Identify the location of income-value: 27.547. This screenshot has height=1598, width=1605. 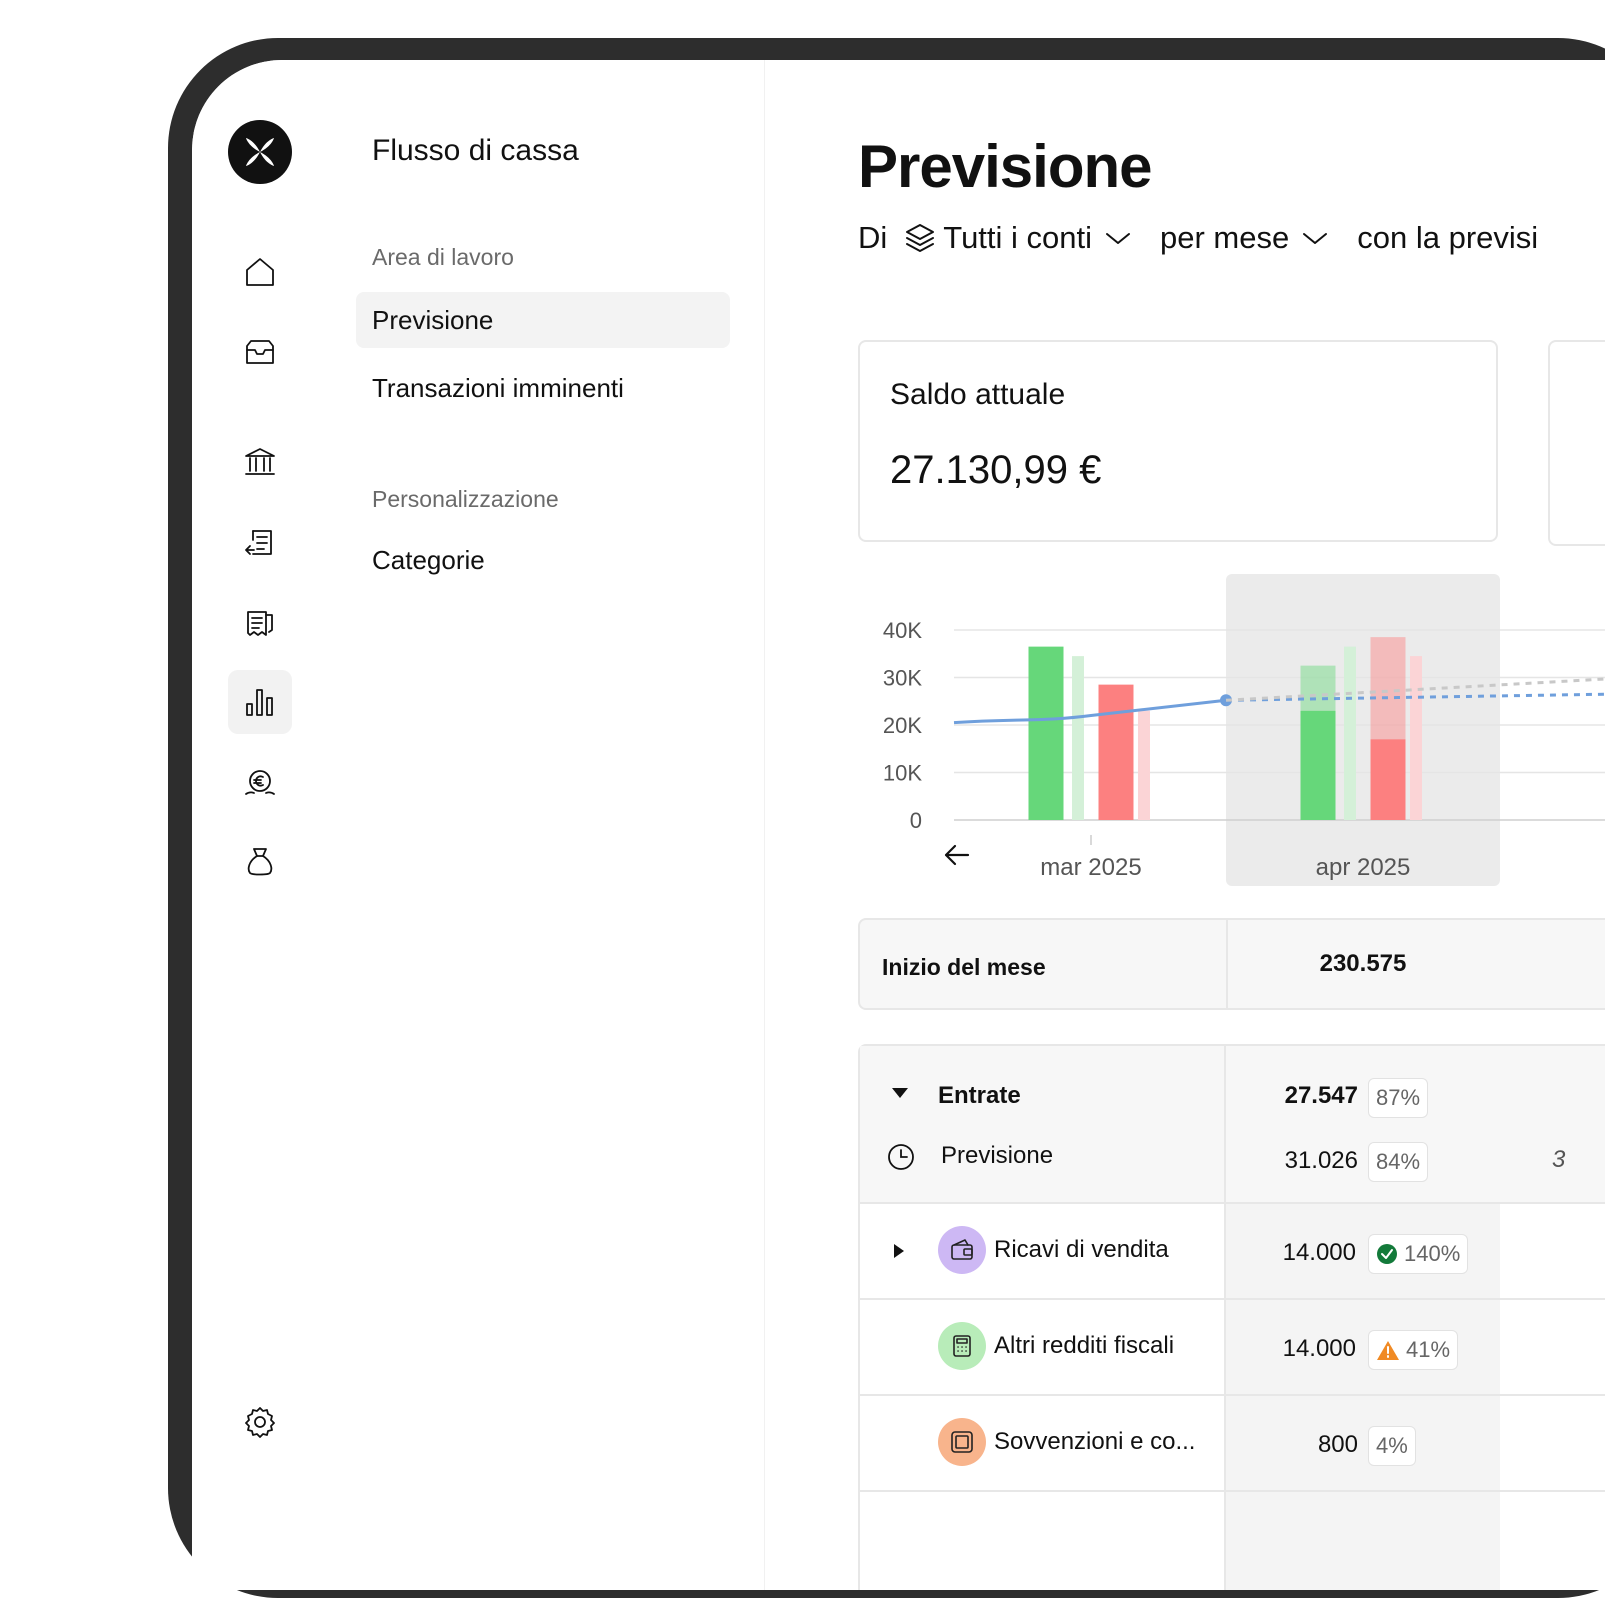
(1321, 1095).